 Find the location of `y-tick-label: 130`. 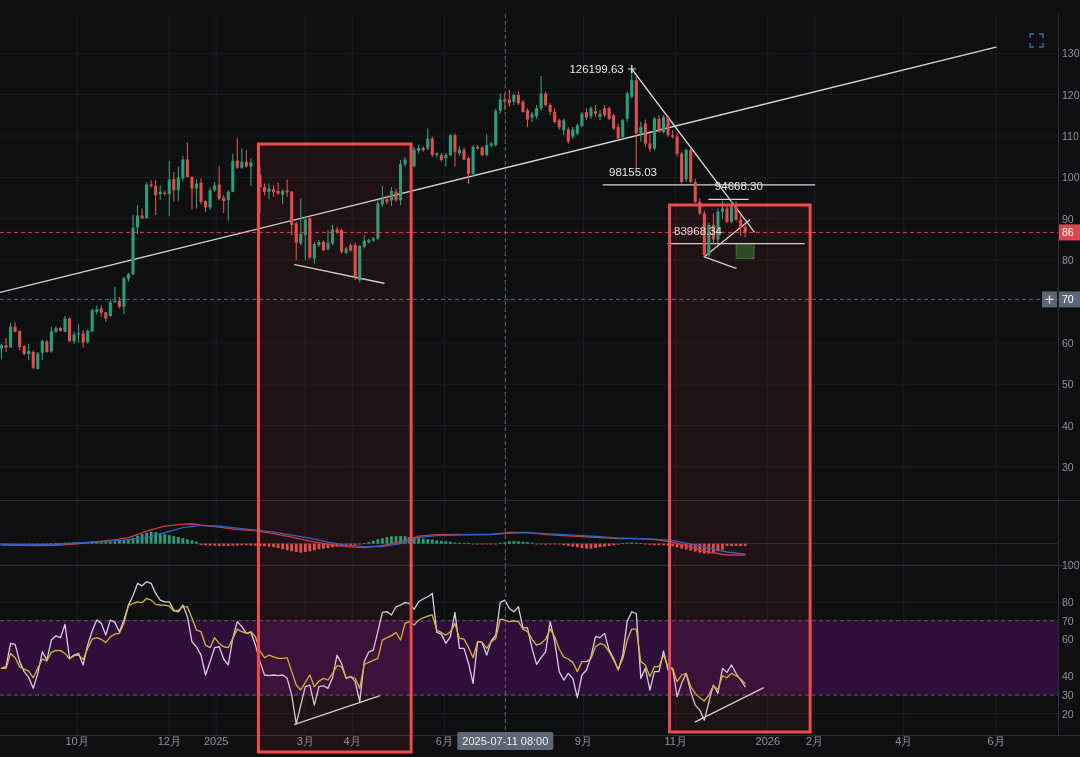

y-tick-label: 130 is located at coordinates (1071, 53).